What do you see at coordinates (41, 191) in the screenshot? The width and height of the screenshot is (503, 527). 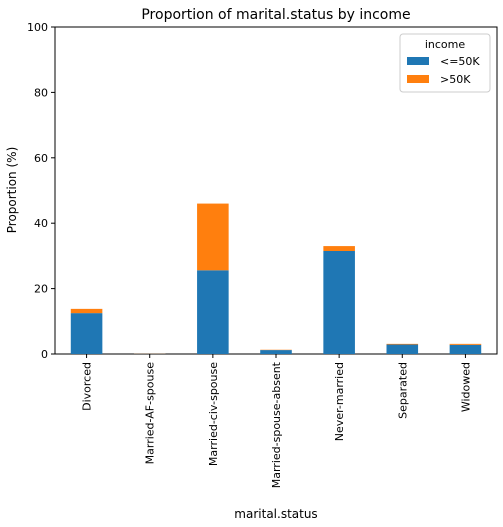 I see `y-axis: 0 20 40 60 80 100` at bounding box center [41, 191].